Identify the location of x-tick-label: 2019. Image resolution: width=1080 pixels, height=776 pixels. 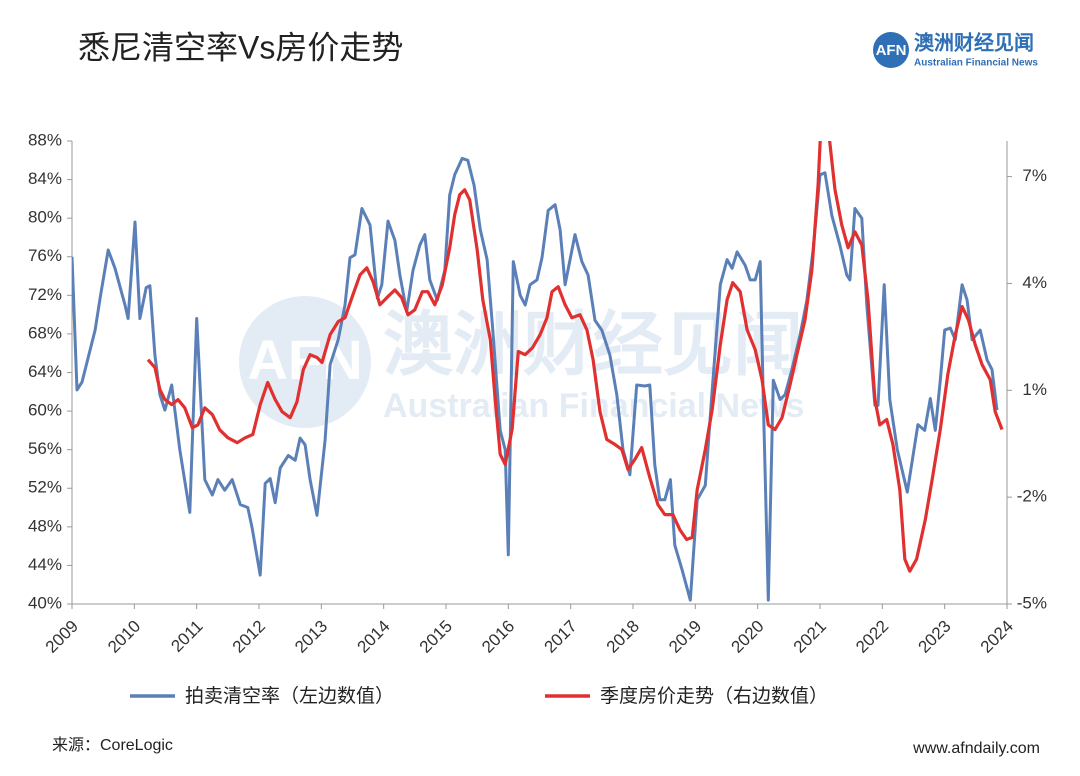
(685, 637).